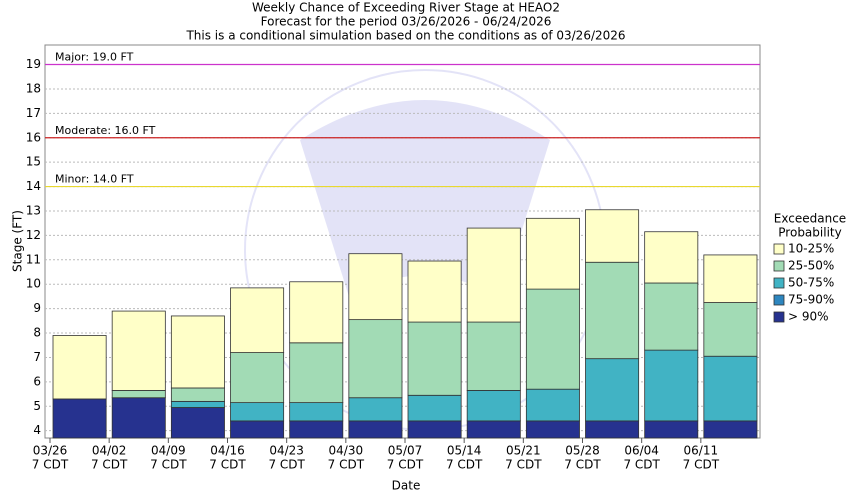 The width and height of the screenshot is (850, 500). Describe the element at coordinates (582, 451) in the screenshot. I see `x-tick-label: 05/28` at that location.